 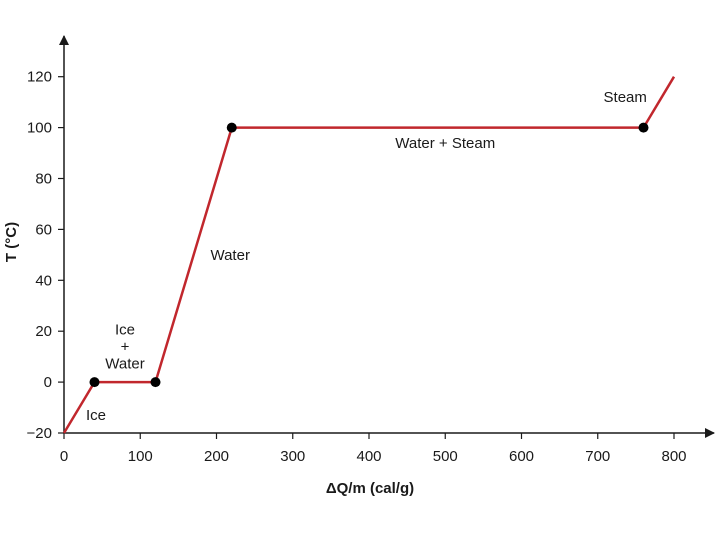 I want to click on x-tick-label: 800, so click(x=673, y=456).